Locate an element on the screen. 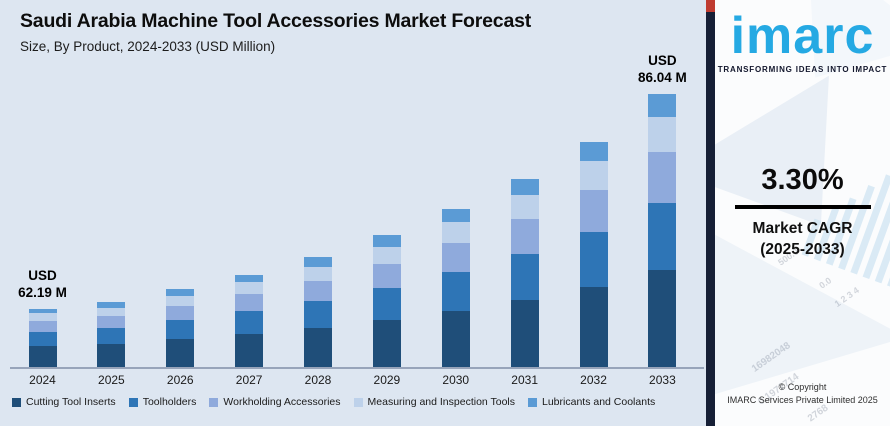 This screenshot has height=426, width=890. divider-strip-accent is located at coordinates (710, 6).